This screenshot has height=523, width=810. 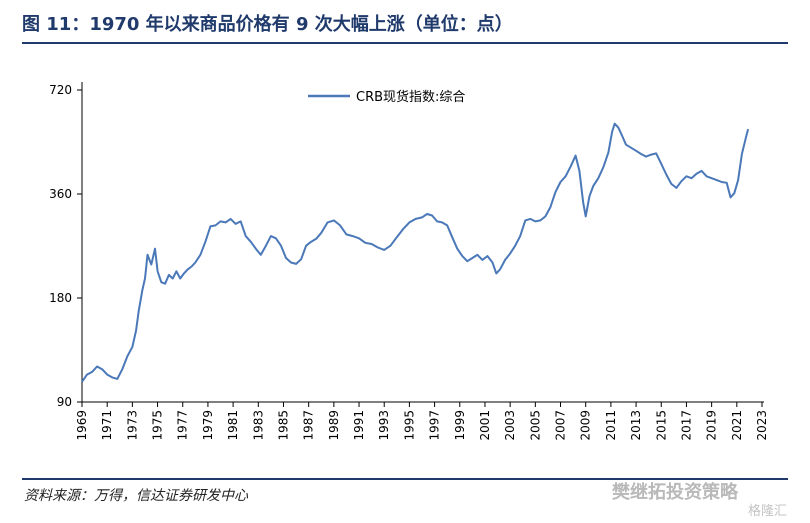 What do you see at coordinates (82, 425) in the screenshot?
I see `x-tick-label: 1969` at bounding box center [82, 425].